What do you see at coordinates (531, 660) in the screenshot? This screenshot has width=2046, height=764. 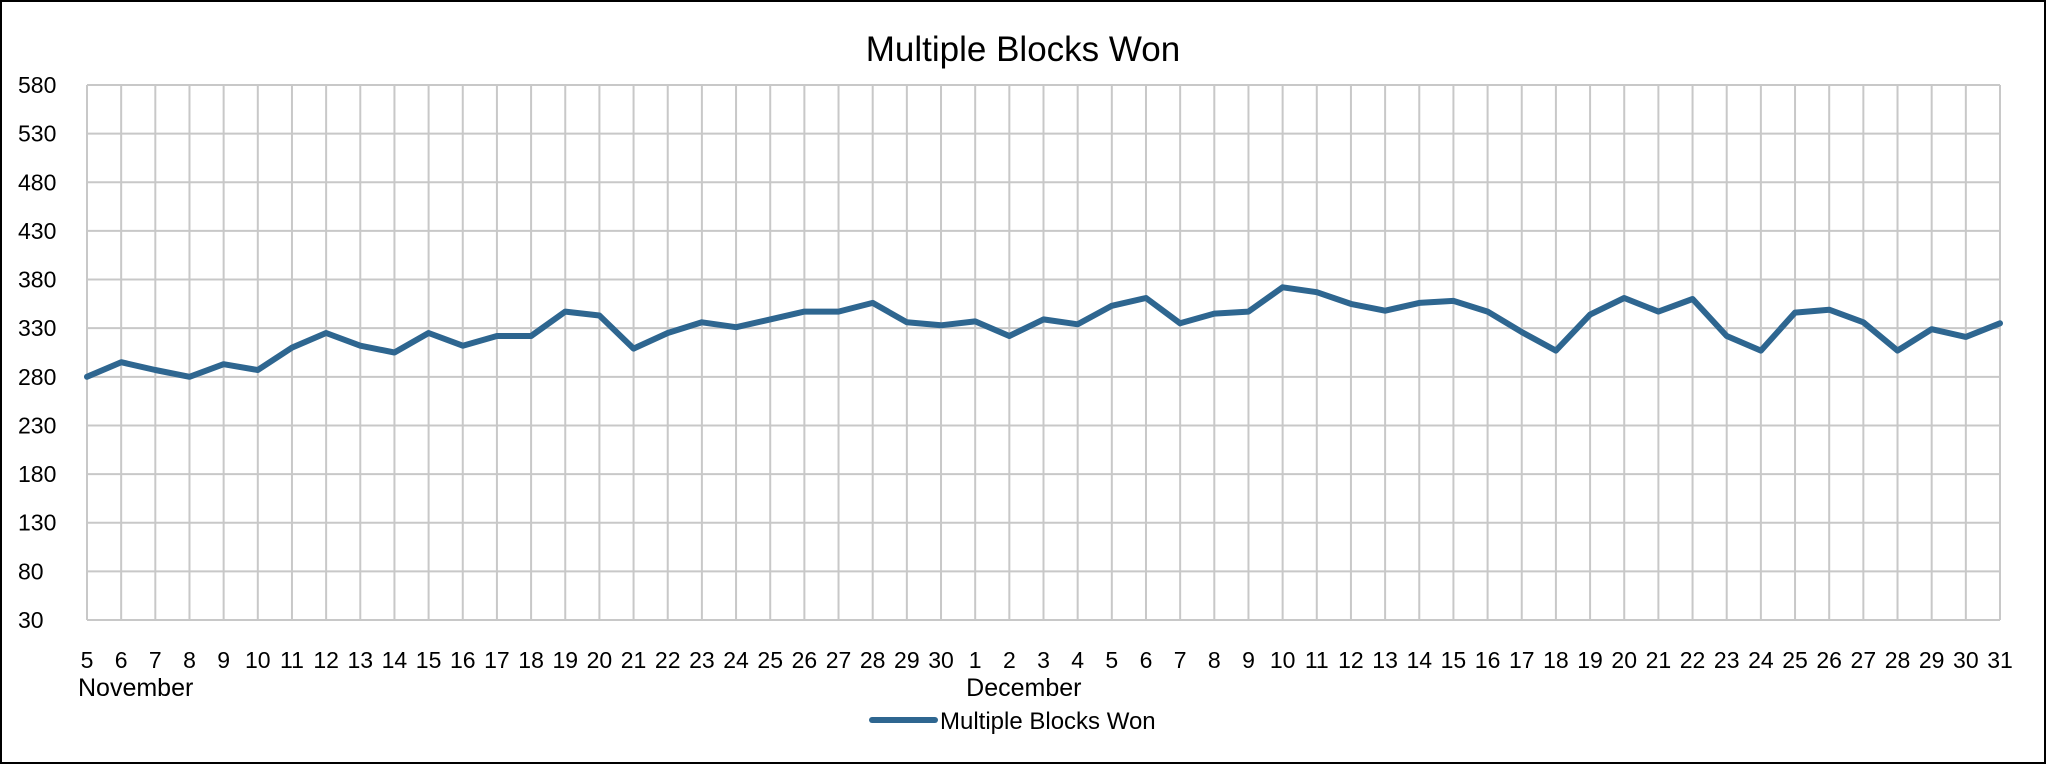 I see `x-tick-label: 18` at bounding box center [531, 660].